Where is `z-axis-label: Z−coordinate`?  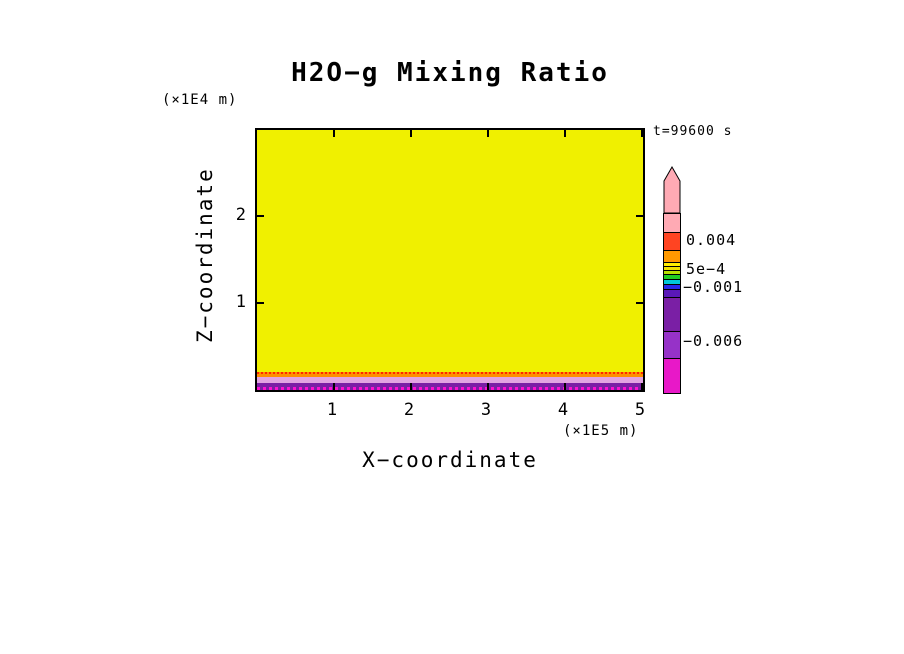 z-axis-label: Z−coordinate is located at coordinates (205, 255).